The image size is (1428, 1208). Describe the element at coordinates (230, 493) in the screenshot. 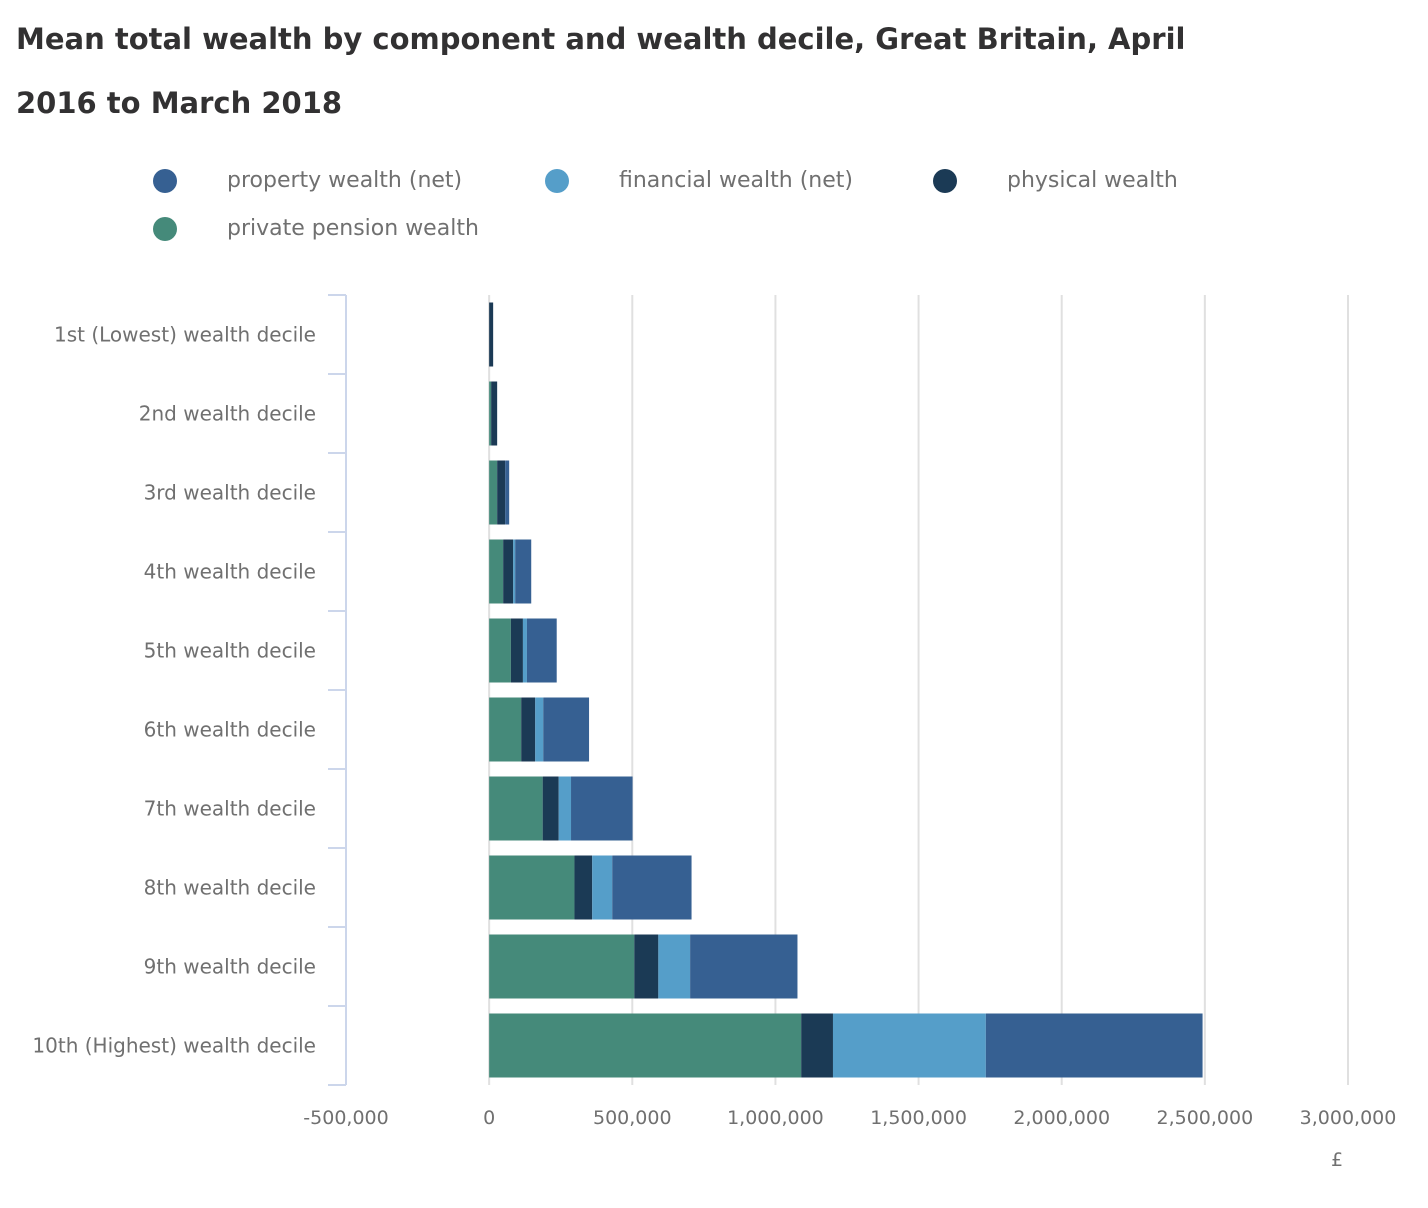

I see `category-label: 3rd wealth decile` at that location.